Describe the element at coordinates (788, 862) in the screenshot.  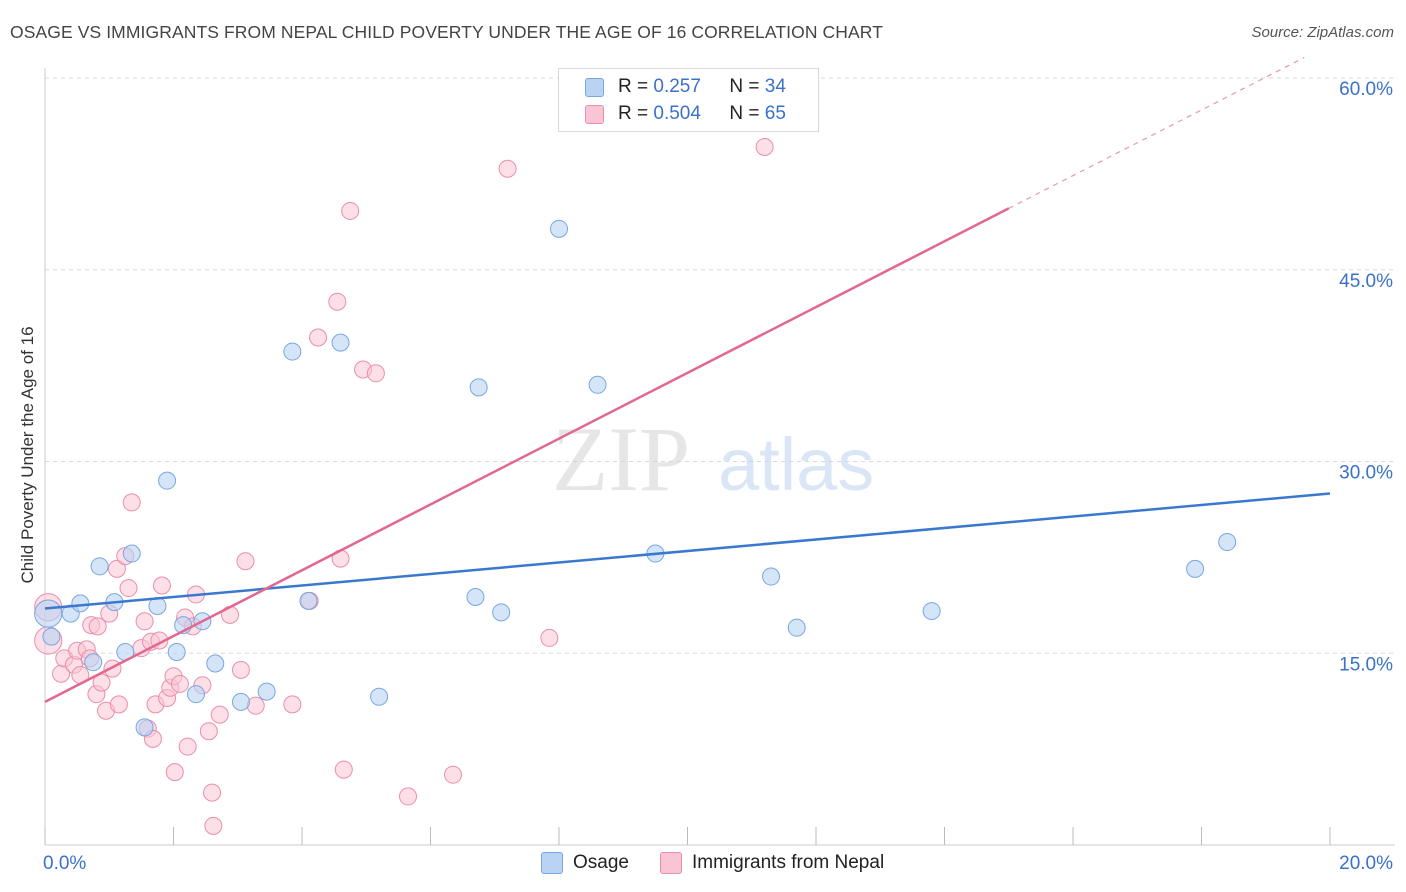
I see `legend-label-nepal: Immigrants from Nepal` at that location.